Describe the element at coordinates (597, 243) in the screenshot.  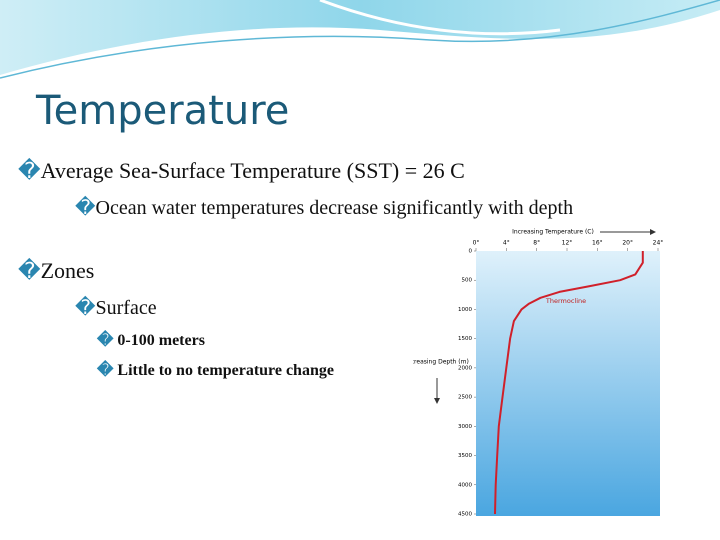
I see `x-tick-label: 16°` at that location.